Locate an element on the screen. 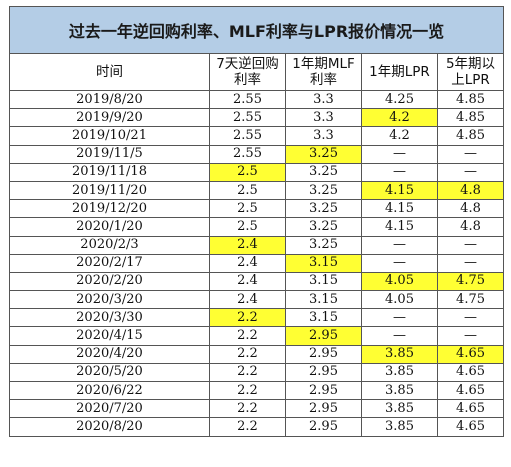  table-row: 2019/9/20 2.55 3.3 4.2 4.85 is located at coordinates (257, 118).